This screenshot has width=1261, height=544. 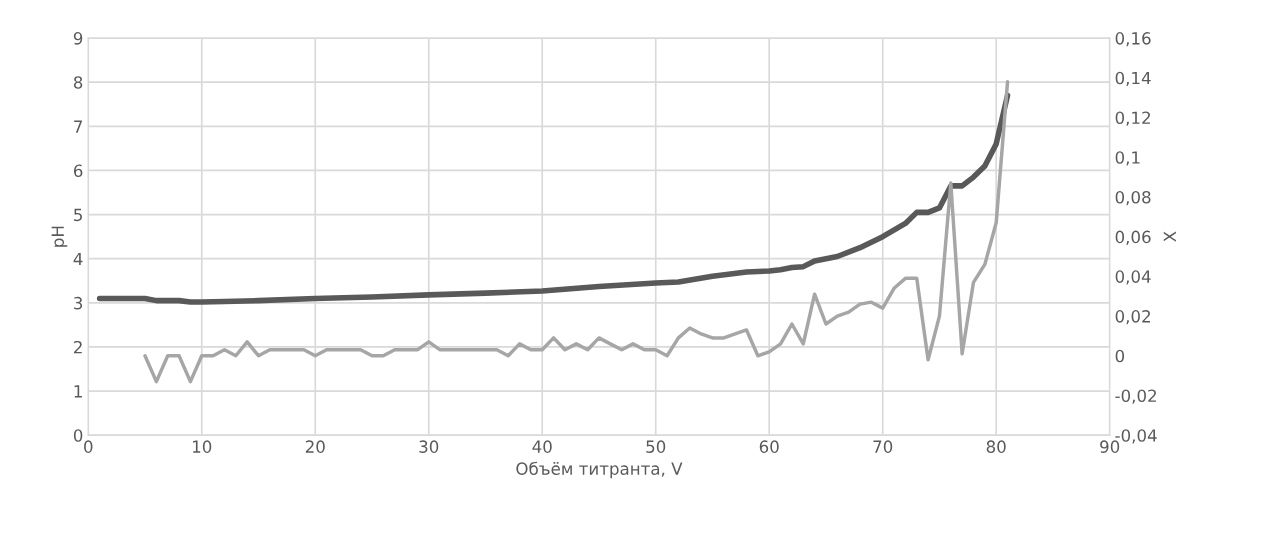 What do you see at coordinates (769, 446) in the screenshot?
I see `x-tick-label: 60` at bounding box center [769, 446].